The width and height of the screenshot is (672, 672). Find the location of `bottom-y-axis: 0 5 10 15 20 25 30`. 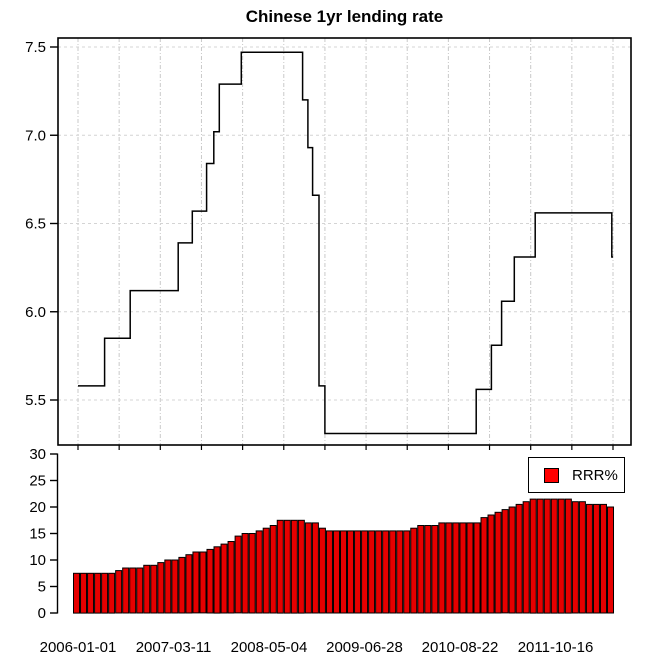

bottom-y-axis: 0 5 10 15 20 25 30 is located at coordinates (44, 534).